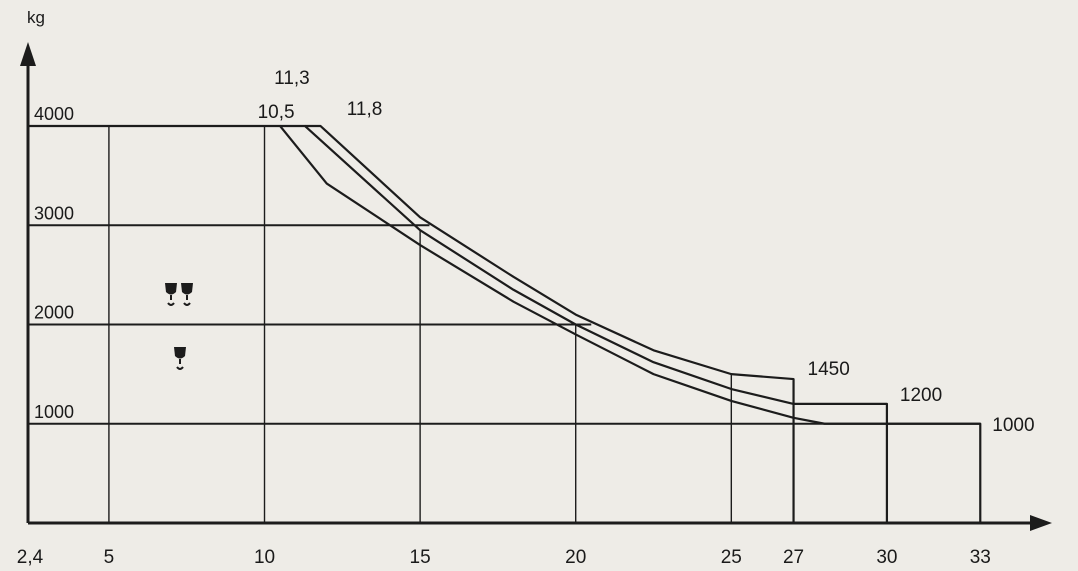 Image resolution: width=1078 pixels, height=571 pixels. What do you see at coordinates (921, 395) in the screenshot?
I see `data-label: 1200` at bounding box center [921, 395].